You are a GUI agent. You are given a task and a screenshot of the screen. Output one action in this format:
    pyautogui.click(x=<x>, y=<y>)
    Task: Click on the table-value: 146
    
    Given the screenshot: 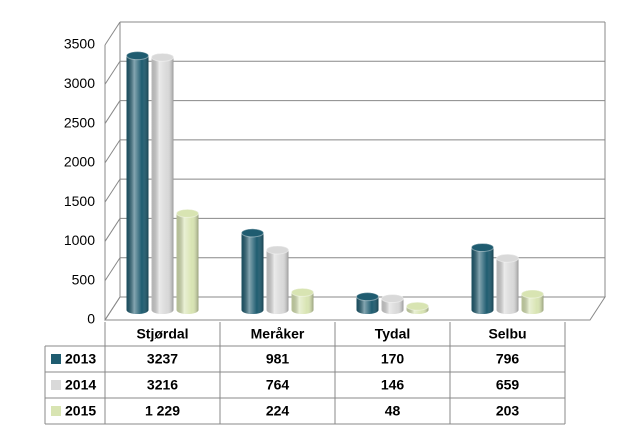 What is the action you would take?
    pyautogui.click(x=393, y=385)
    